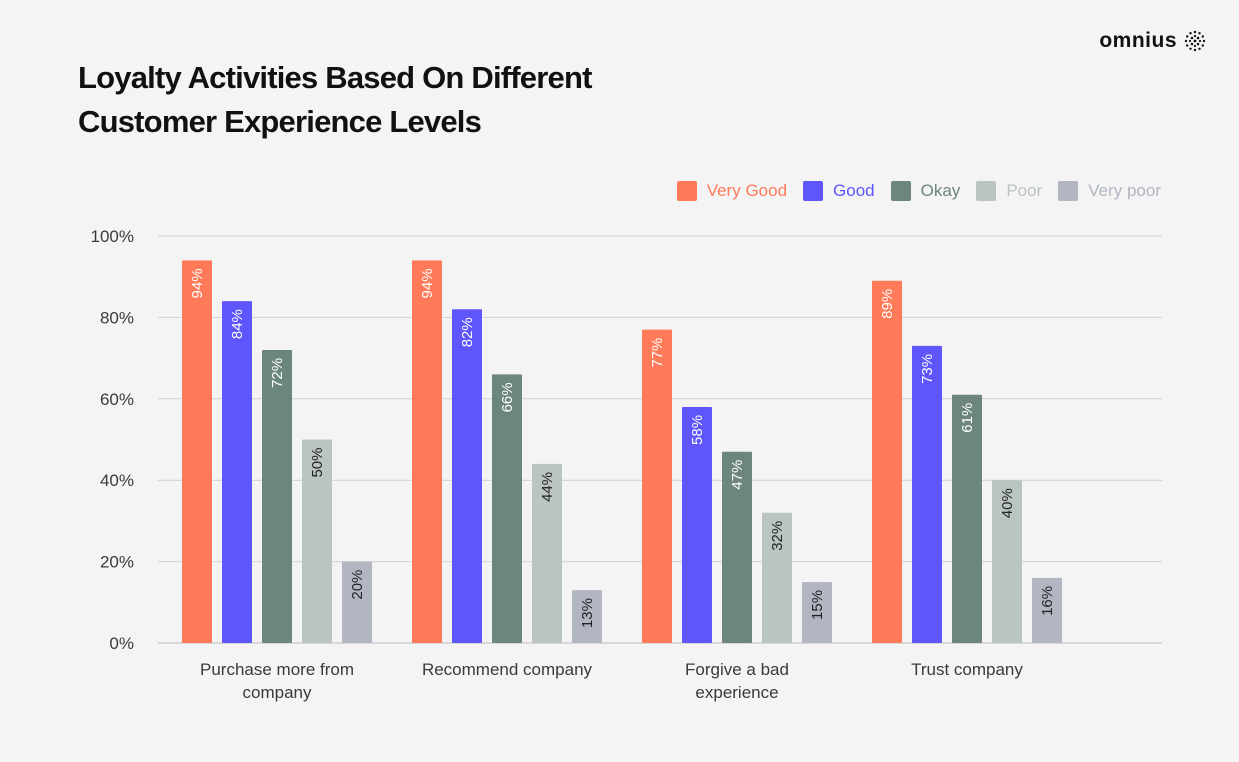  I want to click on bar-value-label: 50%, so click(317, 463).